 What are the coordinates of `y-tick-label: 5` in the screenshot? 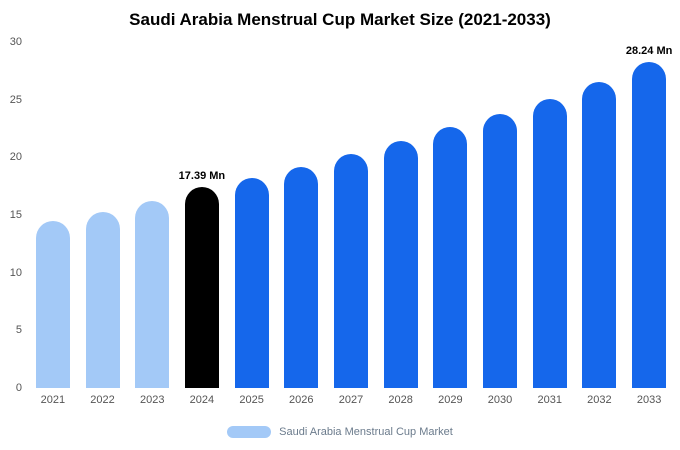 It's located at (18, 330).